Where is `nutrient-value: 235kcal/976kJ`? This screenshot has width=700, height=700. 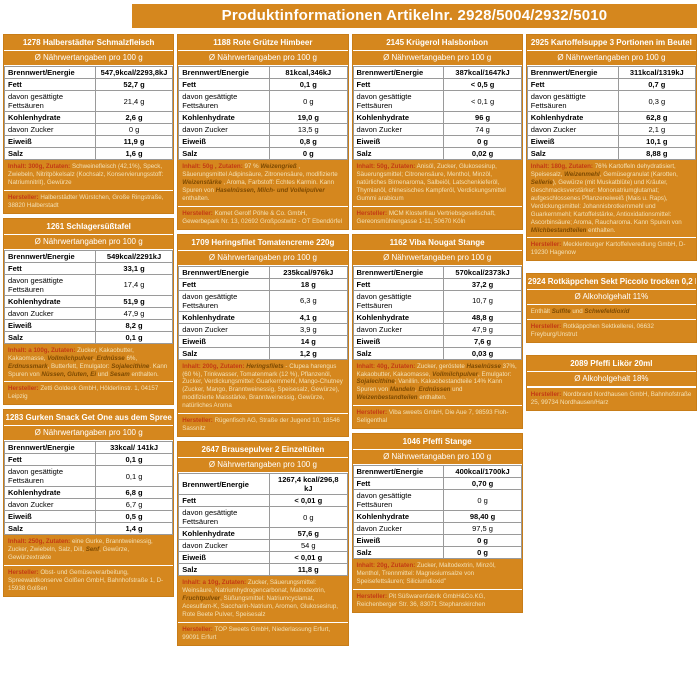 nutrient-value: 235kcal/976kJ is located at coordinates (308, 272).